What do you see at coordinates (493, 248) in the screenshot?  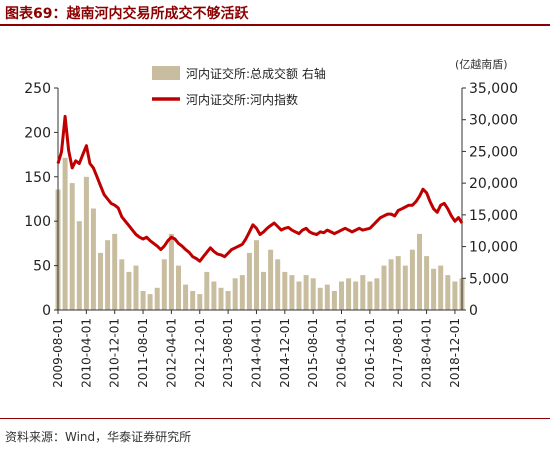 I see `y-right-tick-label: 10,000` at bounding box center [493, 248].